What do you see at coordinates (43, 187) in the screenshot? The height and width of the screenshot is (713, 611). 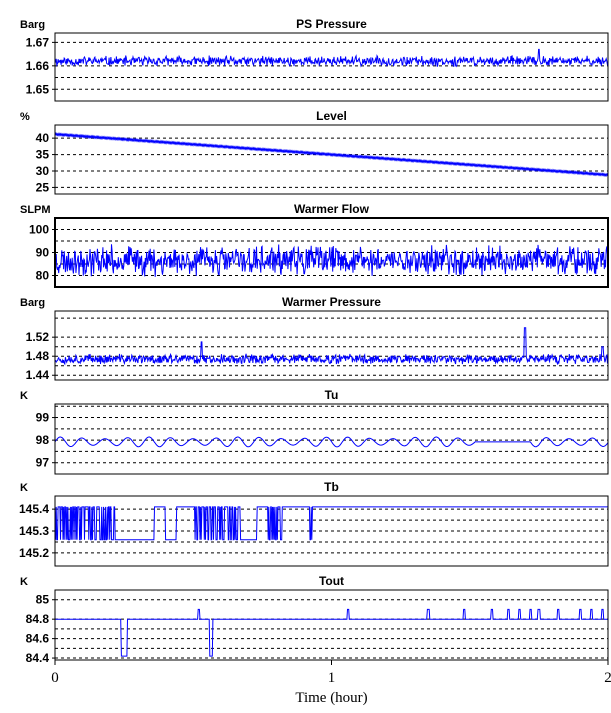 I see `y-tick-label: 25` at bounding box center [43, 187].